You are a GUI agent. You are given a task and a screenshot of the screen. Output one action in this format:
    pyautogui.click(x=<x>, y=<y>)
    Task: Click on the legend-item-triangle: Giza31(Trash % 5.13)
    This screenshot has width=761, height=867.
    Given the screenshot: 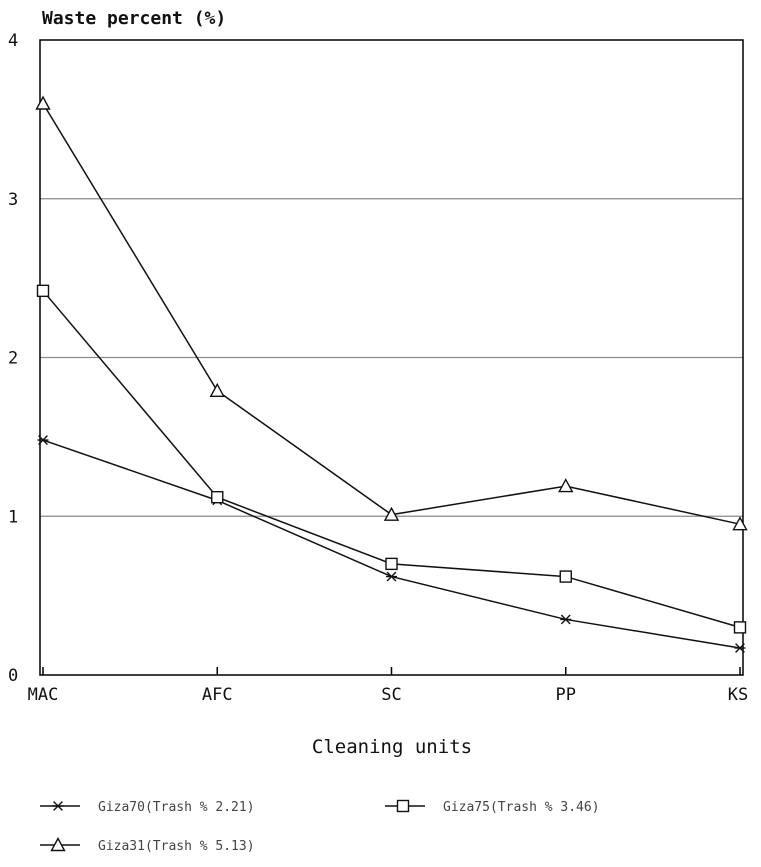 What is the action you would take?
    pyautogui.click(x=147, y=845)
    